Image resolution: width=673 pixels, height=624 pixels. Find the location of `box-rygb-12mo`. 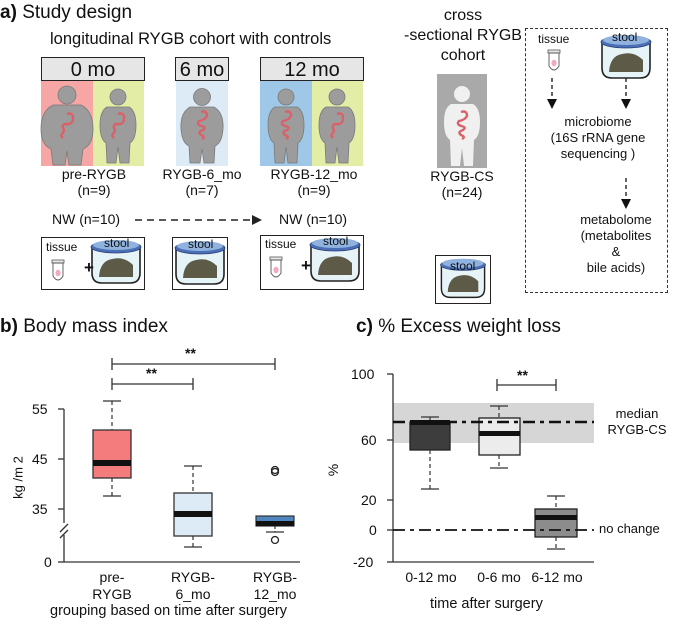

box-rygb-12mo is located at coordinates (275, 505).